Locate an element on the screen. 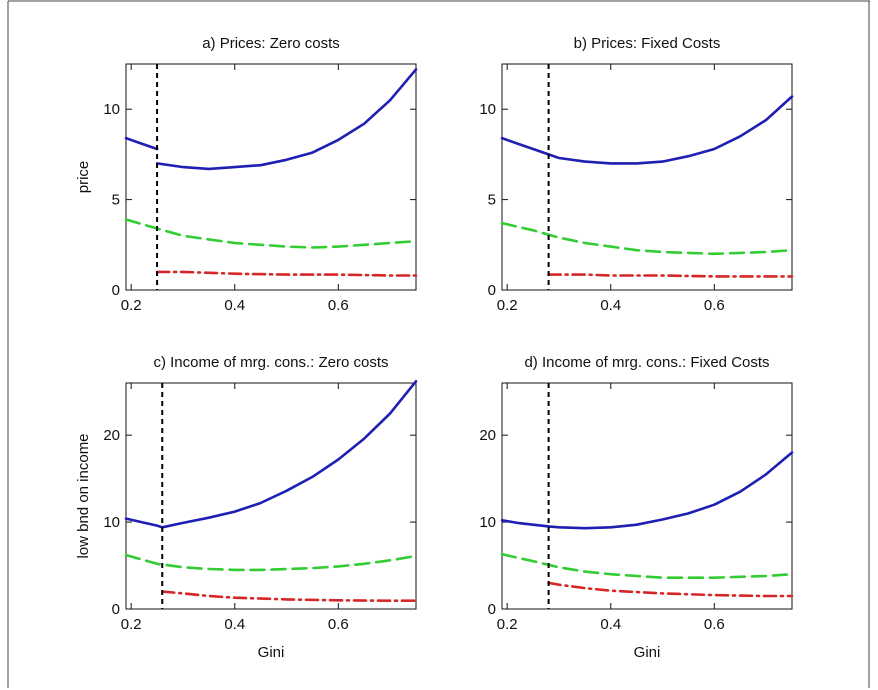  chart-title: a) Prices: Zero costs is located at coordinates (271, 43).